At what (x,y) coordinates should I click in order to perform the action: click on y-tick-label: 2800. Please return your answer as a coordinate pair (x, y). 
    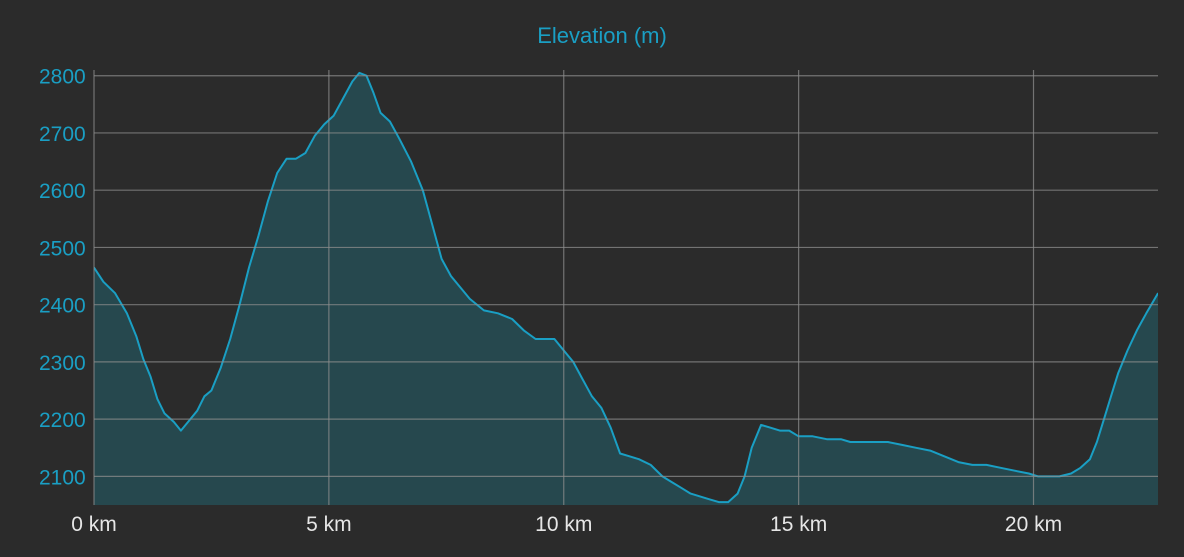
    Looking at the image, I should click on (62, 77).